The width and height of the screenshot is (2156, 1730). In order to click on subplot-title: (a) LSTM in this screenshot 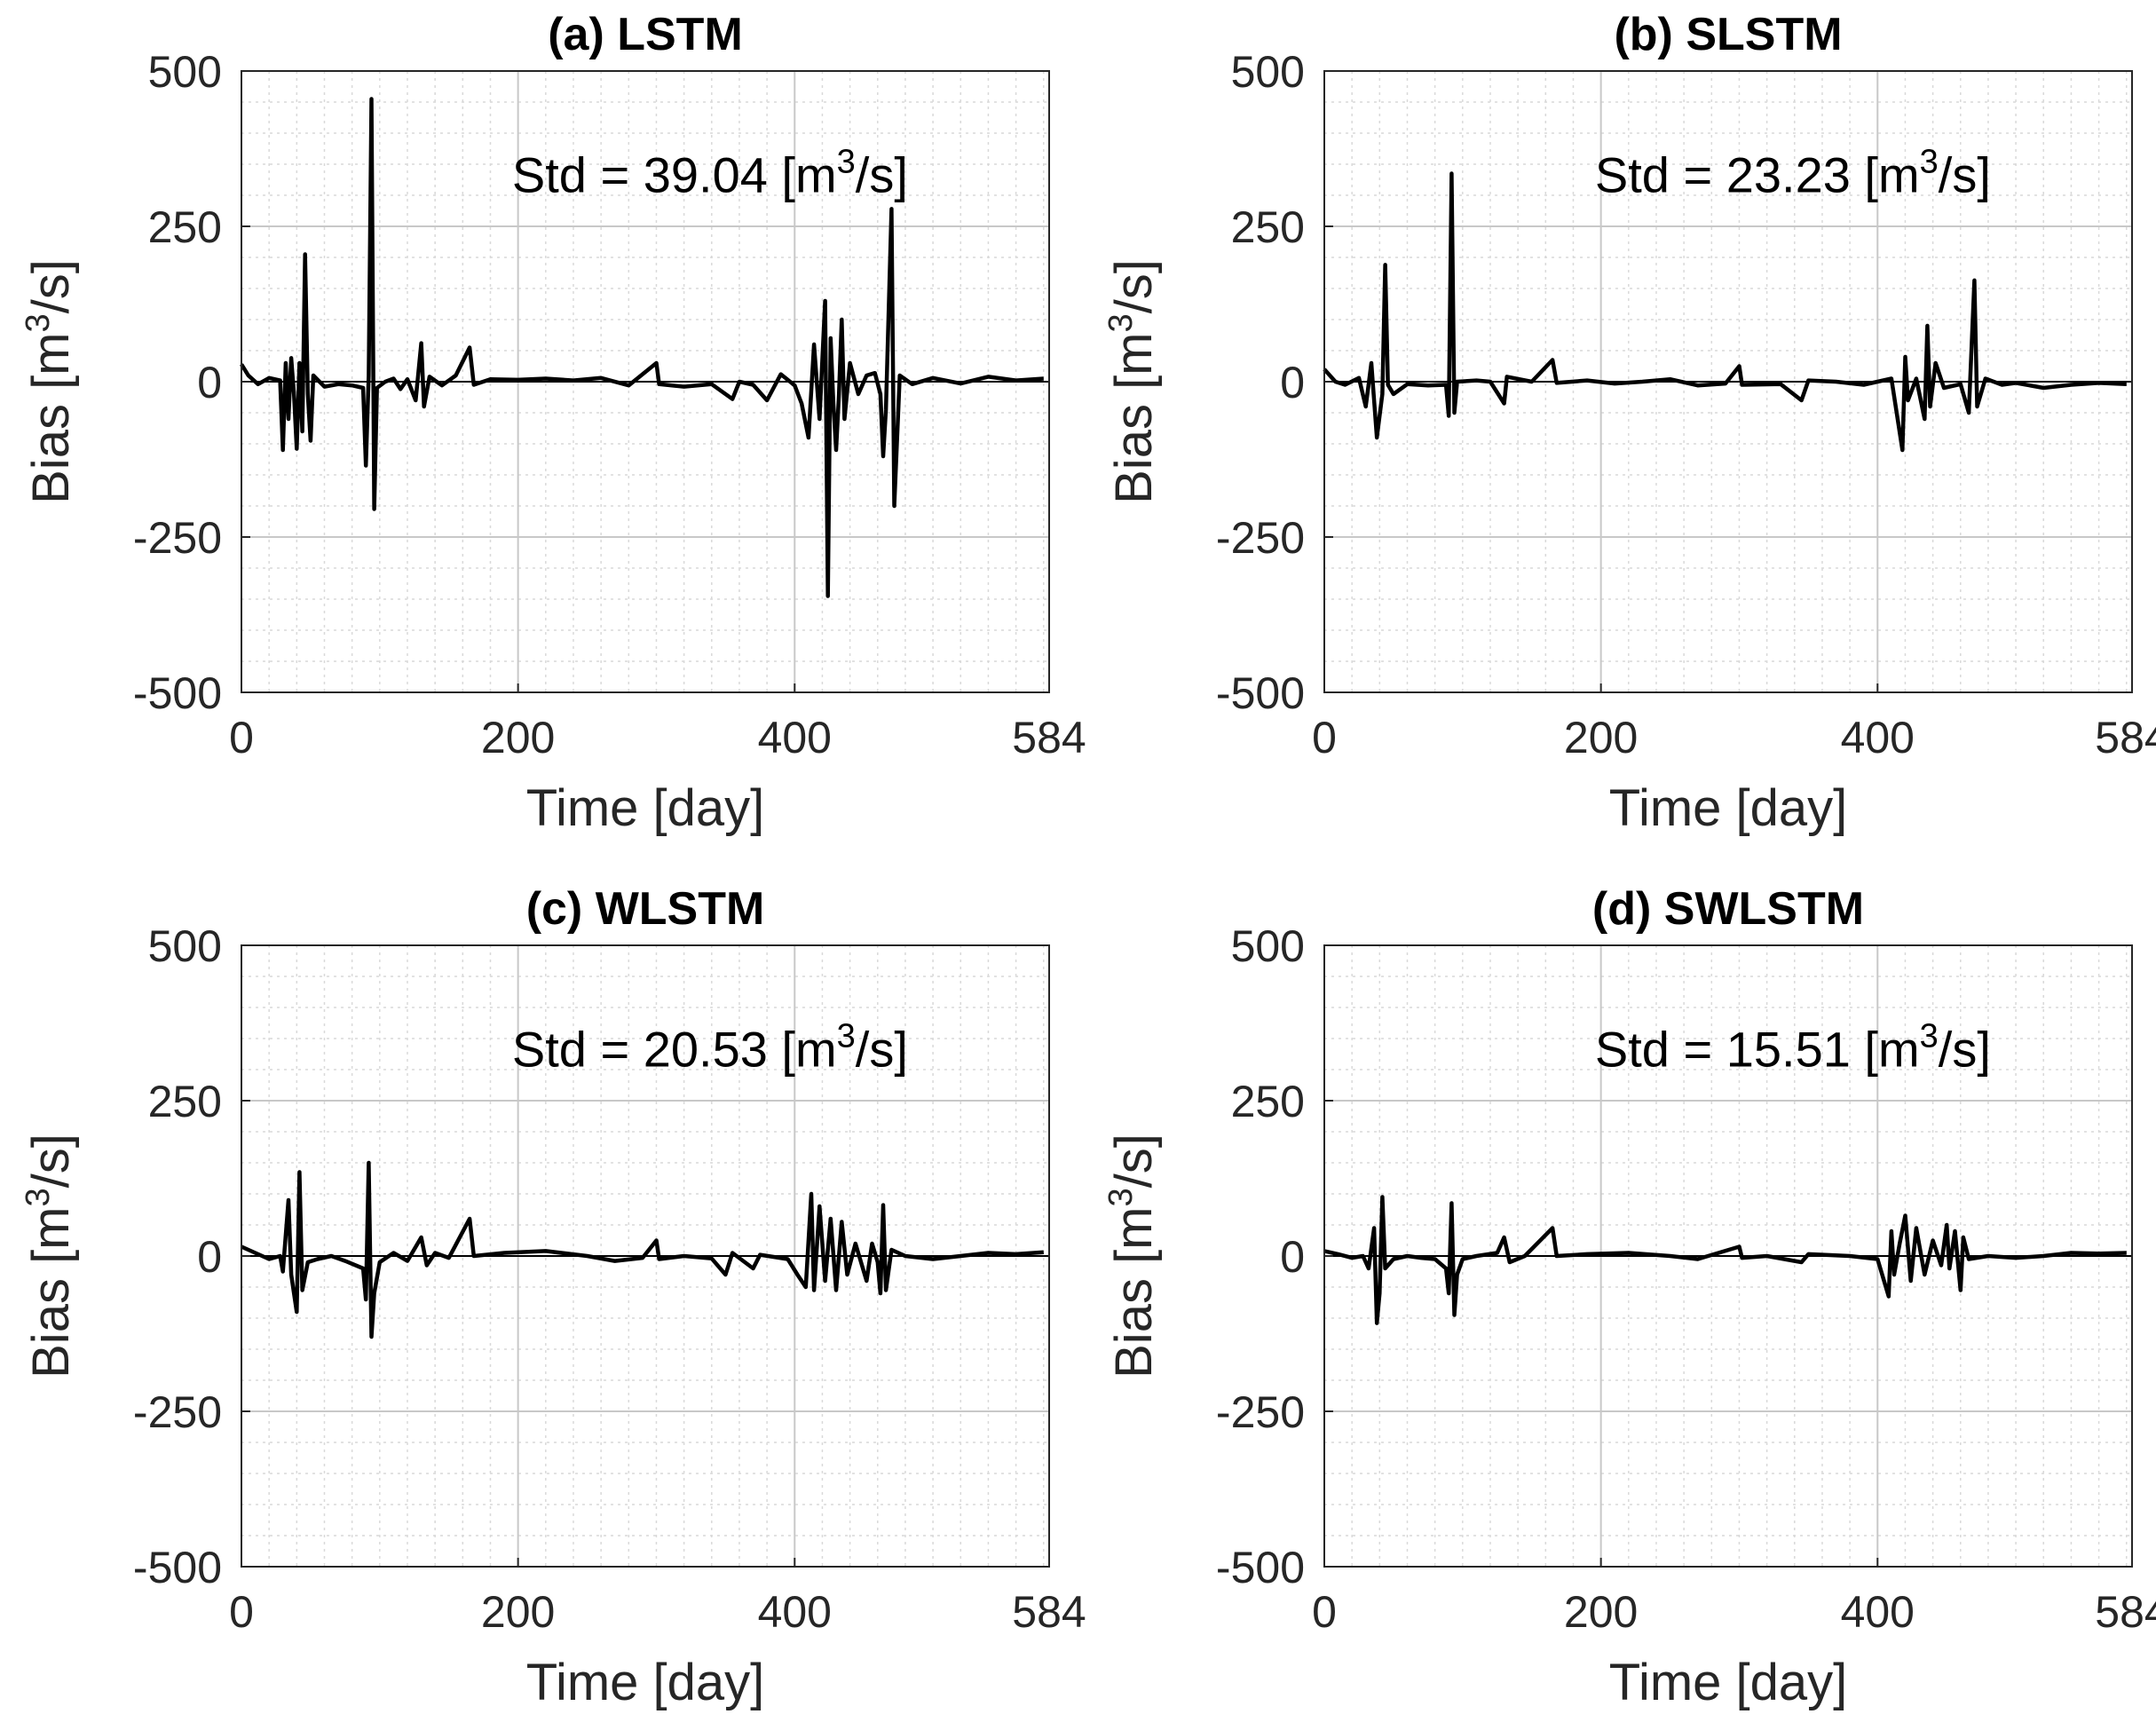, I will do `click(645, 34)`.